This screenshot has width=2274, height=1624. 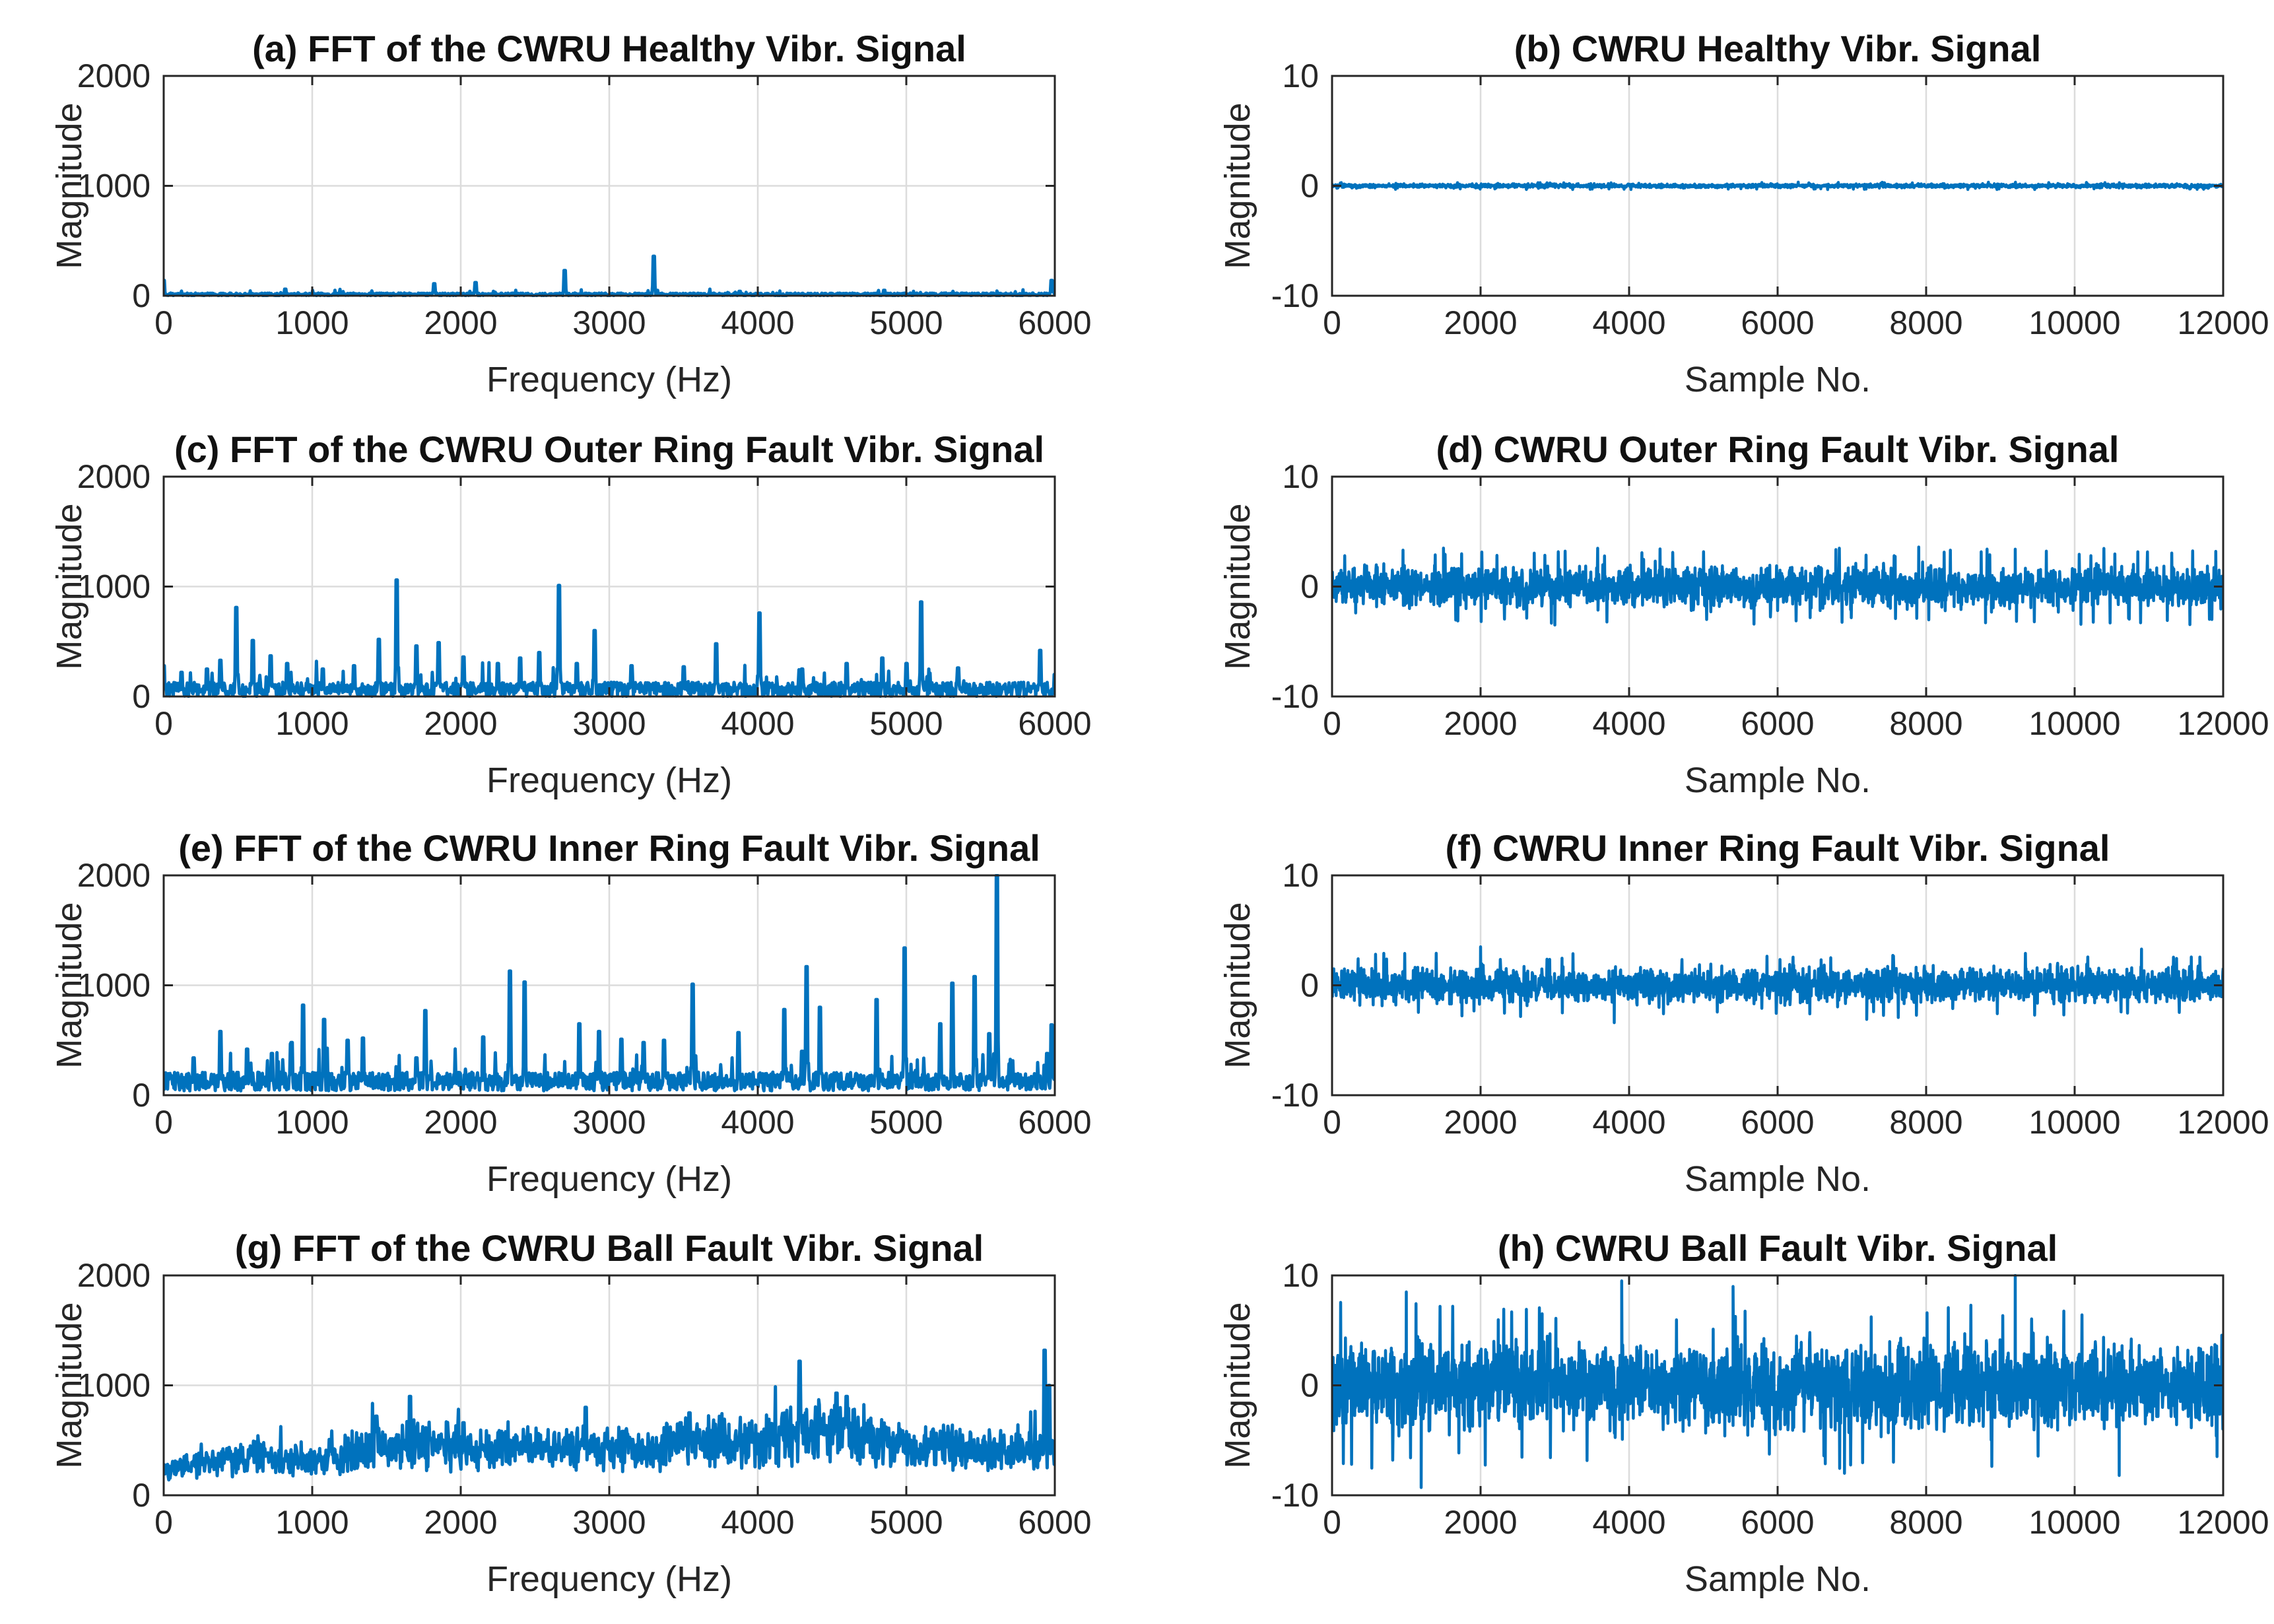 I want to click on chart-title: (b) CWRU Healthy Vibr. Signal, so click(x=1778, y=48).